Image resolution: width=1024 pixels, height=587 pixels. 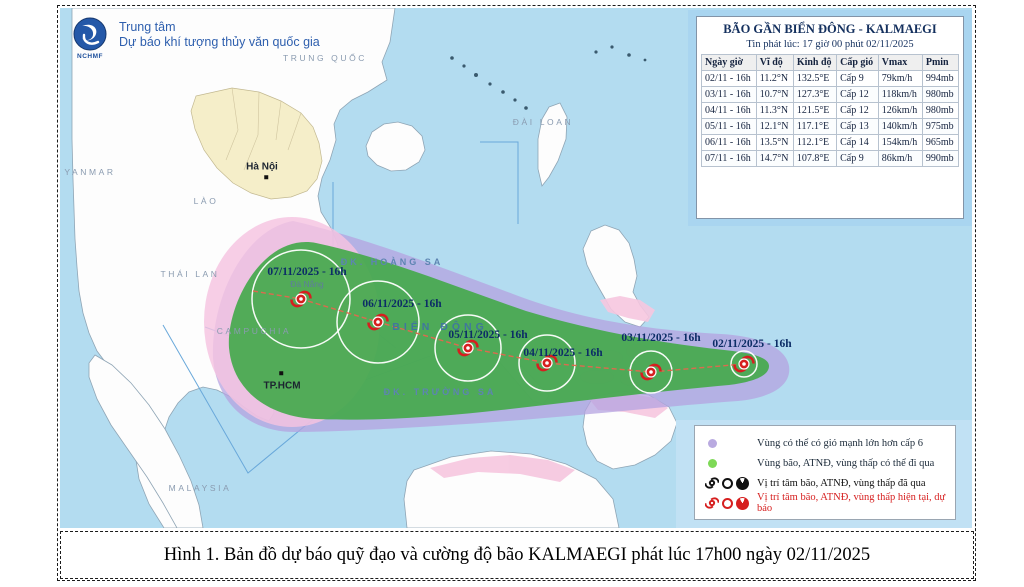 I want to click on legend-row-wind-area: Vùng có thể có gió mạnh lớn hơn cấp 6, so click(x=827, y=443).